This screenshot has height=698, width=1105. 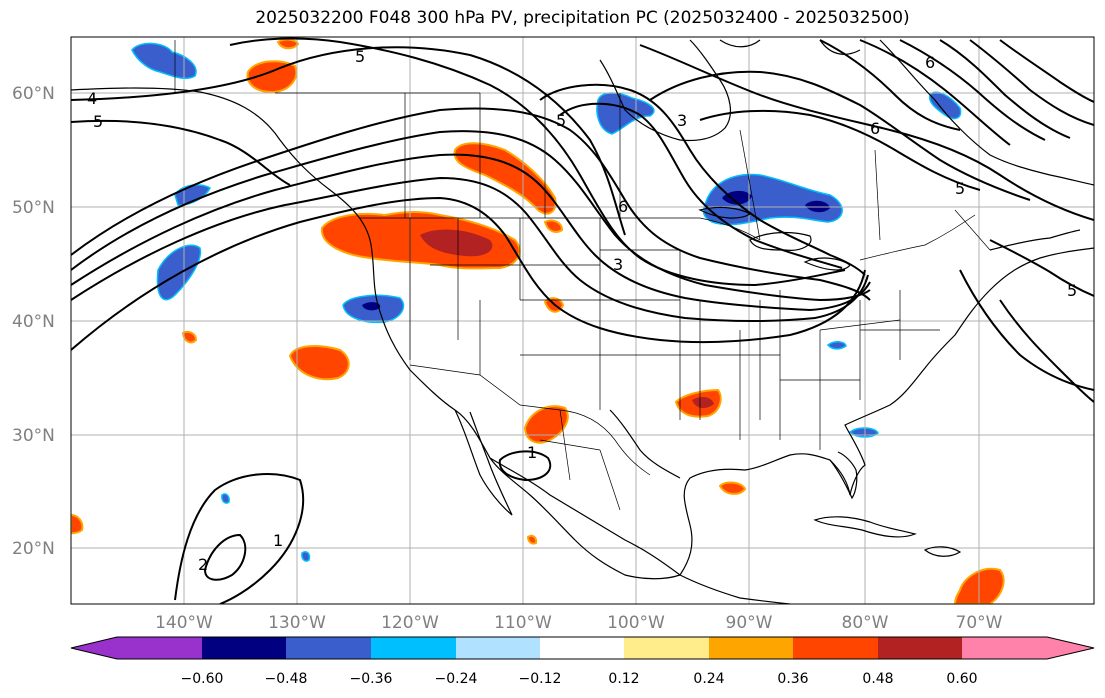 What do you see at coordinates (792, 679) in the screenshot?
I see `colorbar-tick-label: 0.36` at bounding box center [792, 679].